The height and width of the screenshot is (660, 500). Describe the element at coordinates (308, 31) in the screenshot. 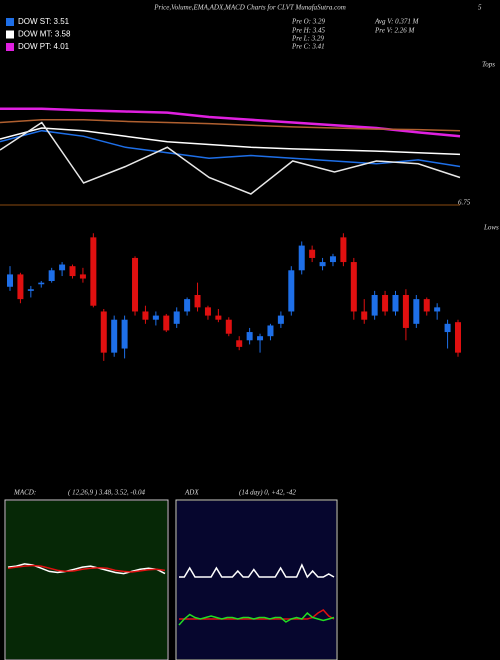

I see `stat-label: Pre H: 3.45` at that location.